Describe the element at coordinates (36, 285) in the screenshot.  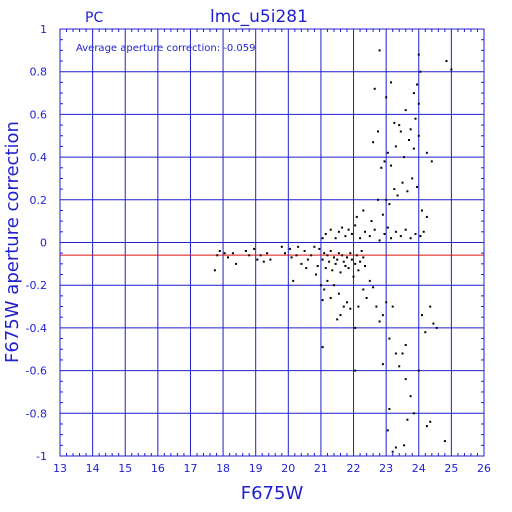
I see `y-tick-label: -0.2` at that location.